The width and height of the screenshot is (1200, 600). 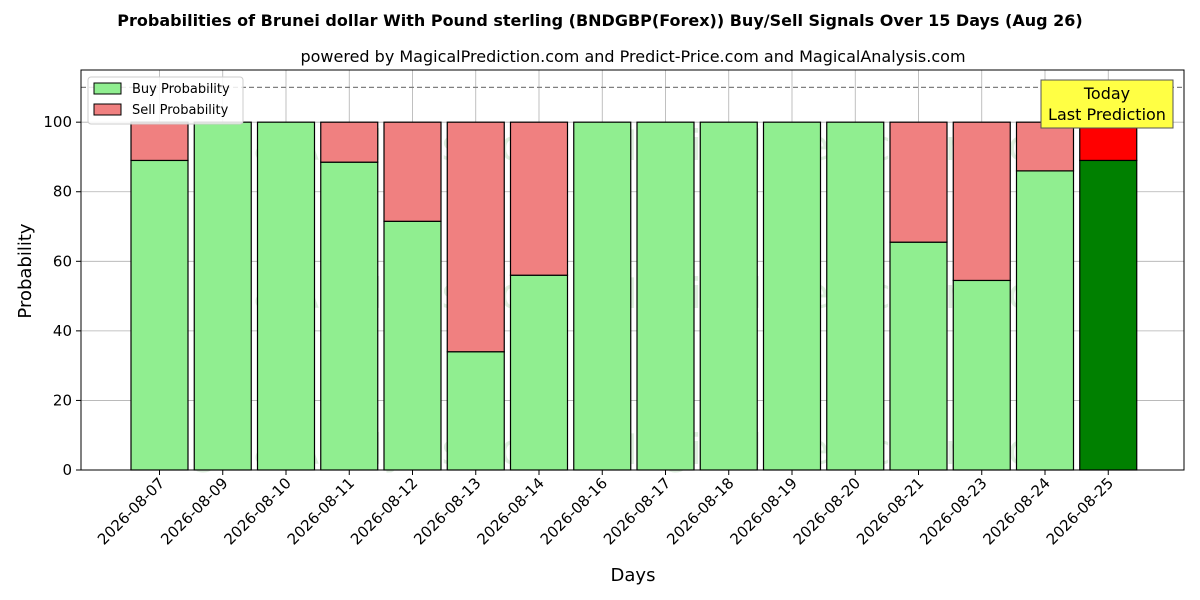 I want to click on x-tick-label: 2026-08-19, so click(x=763, y=511).